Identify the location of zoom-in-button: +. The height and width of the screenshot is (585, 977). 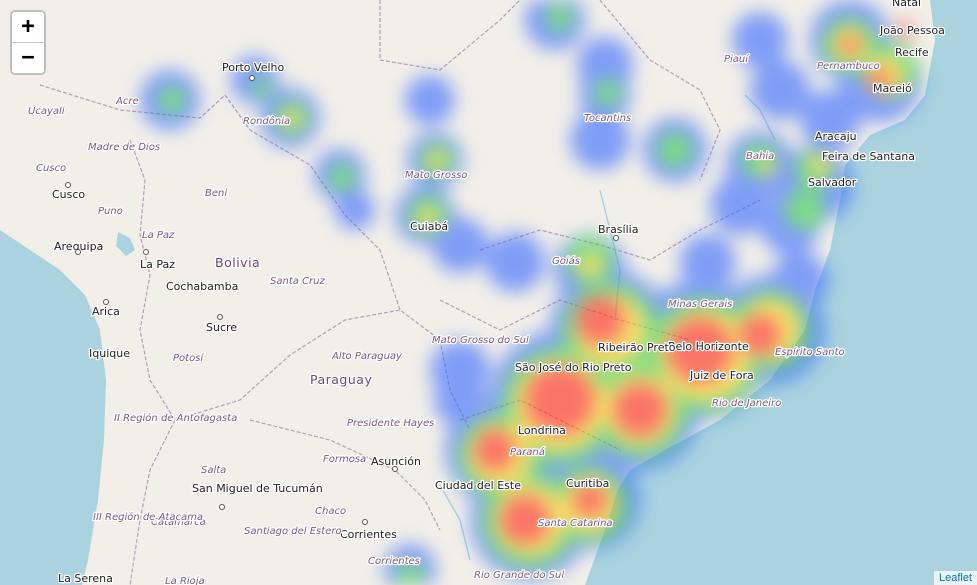
(28, 27).